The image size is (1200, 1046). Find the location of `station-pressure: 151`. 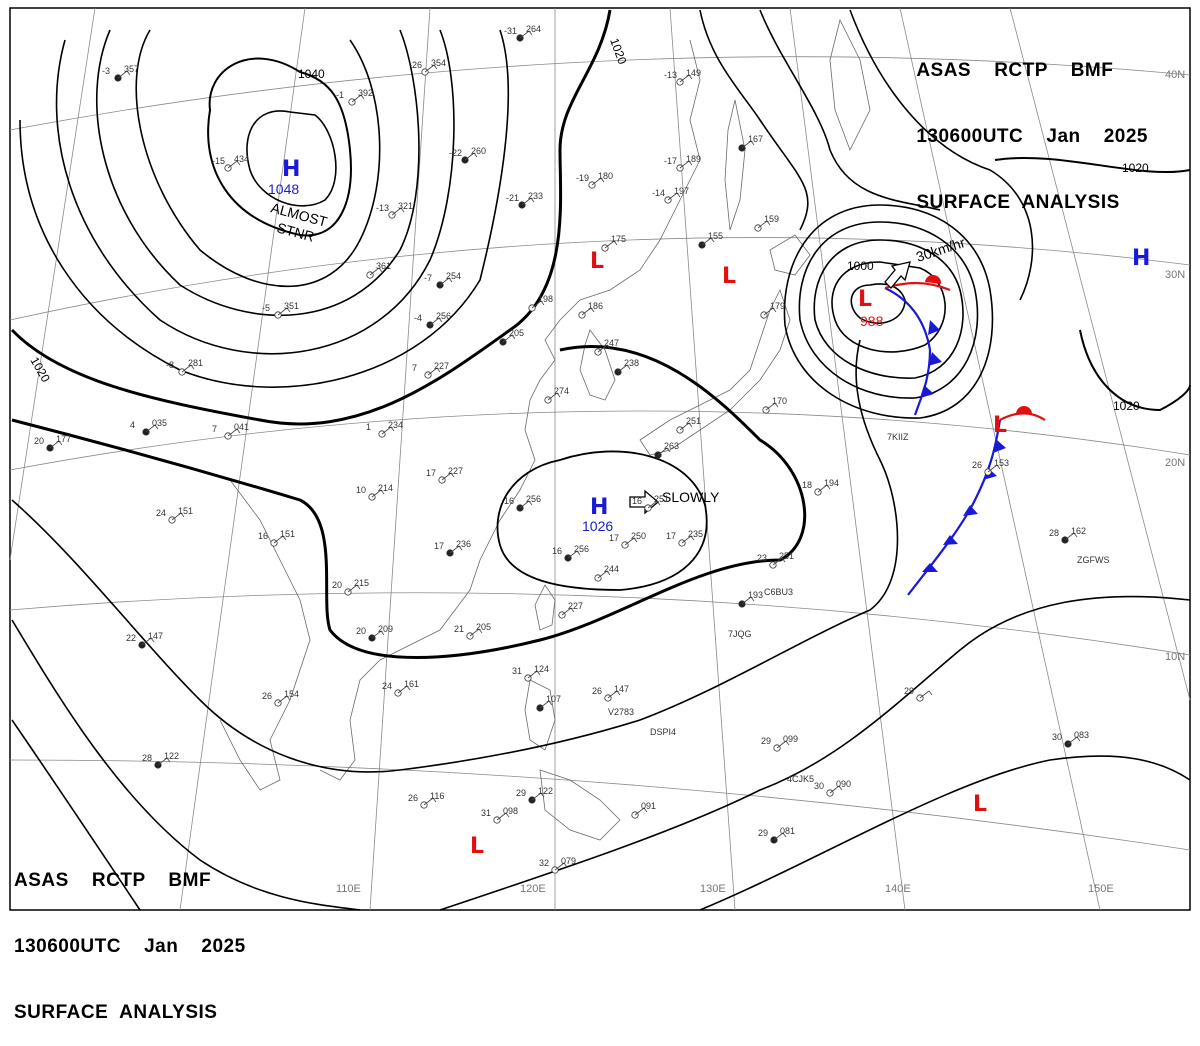

station-pressure: 151 is located at coordinates (185, 511).